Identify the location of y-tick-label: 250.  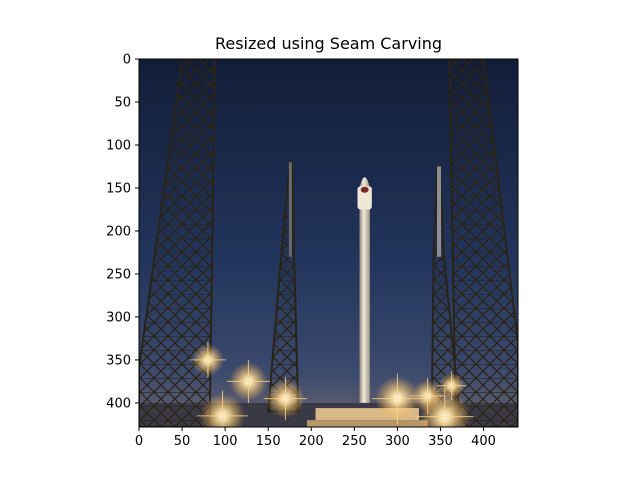
(118, 274).